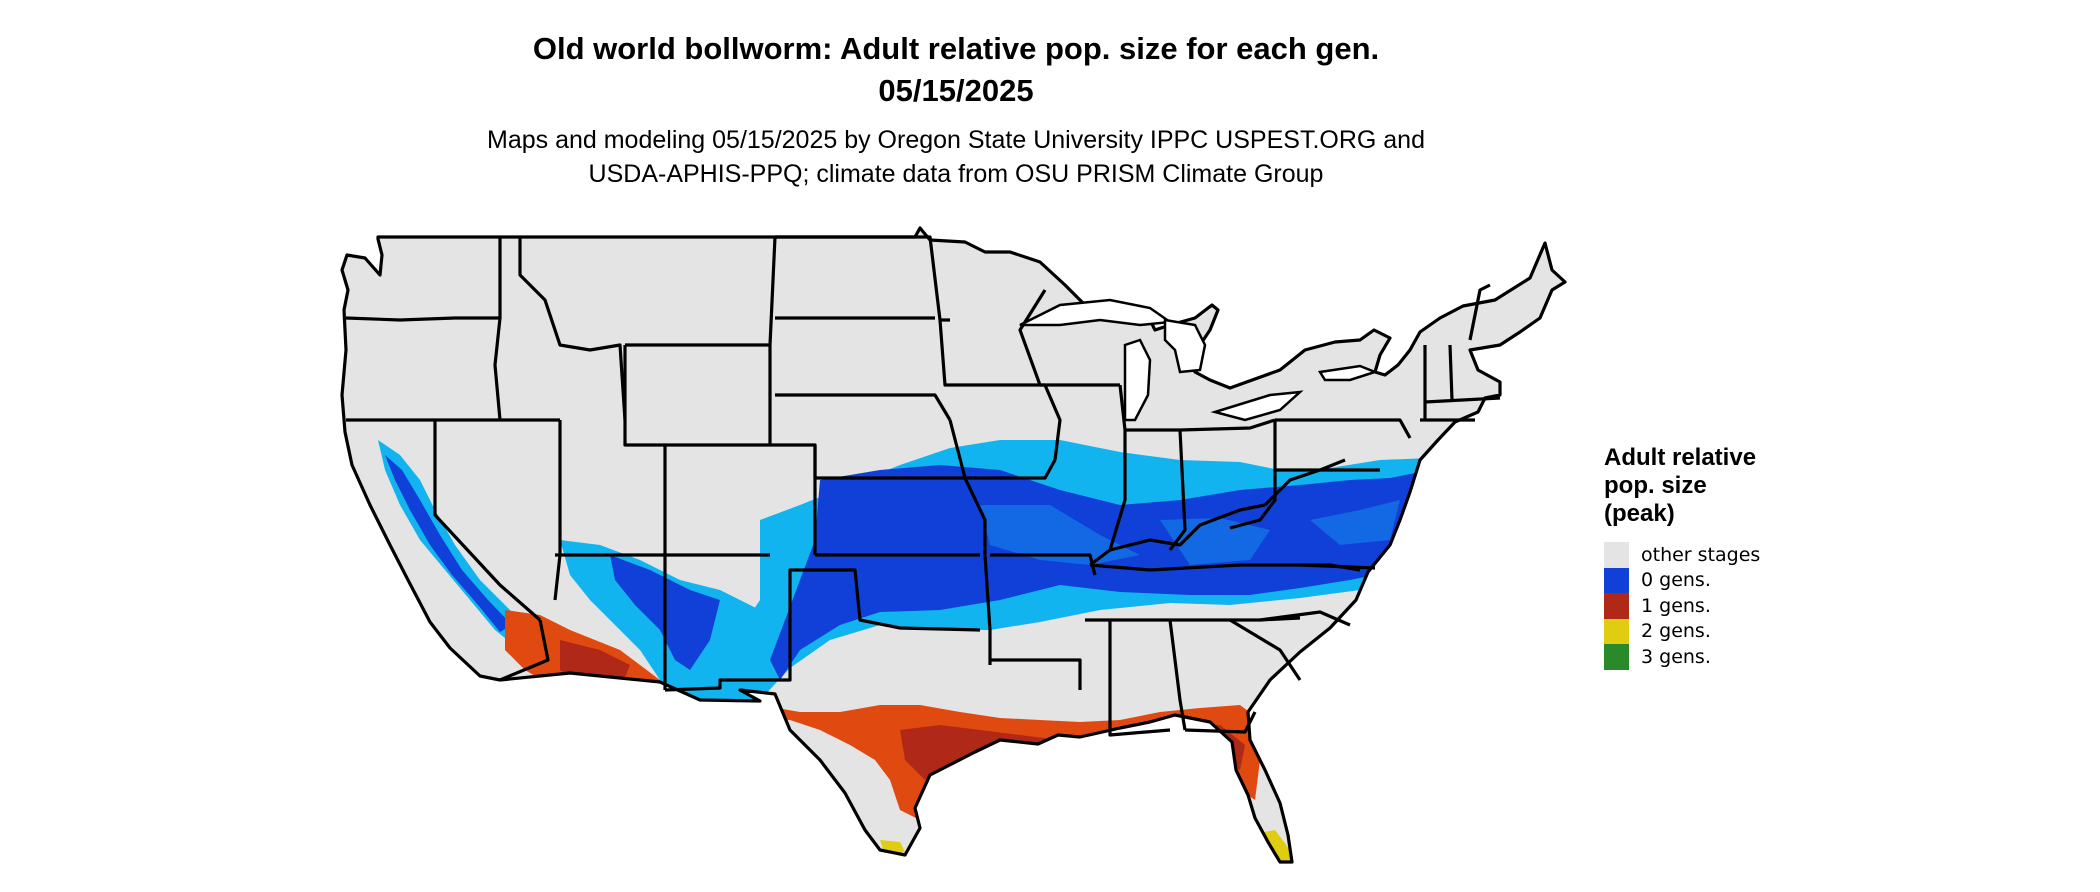 This screenshot has width=2100, height=892. I want to click on border-ne-ks, so click(889, 462).